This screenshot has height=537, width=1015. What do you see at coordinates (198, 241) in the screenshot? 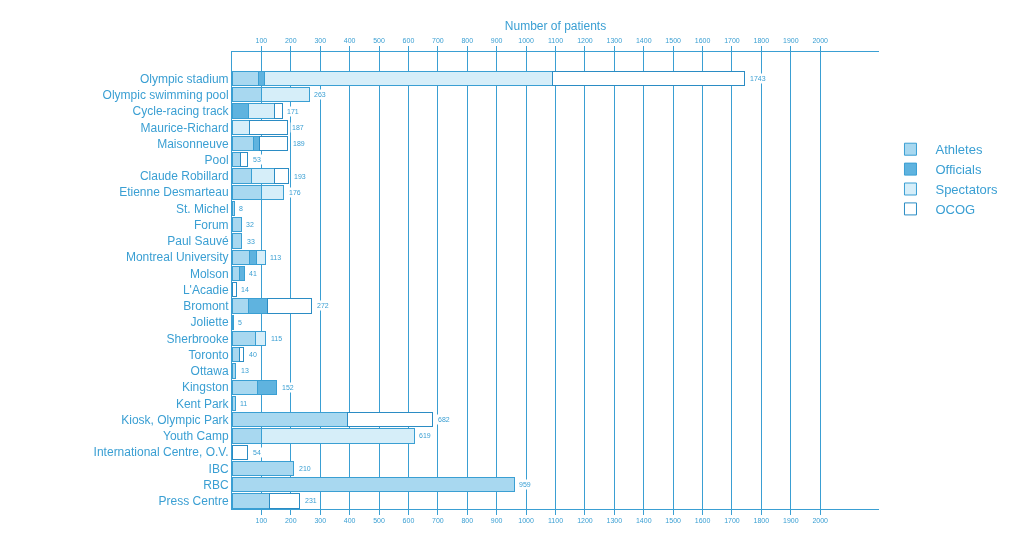
I see `y-tick-label: Paul Sauvé` at bounding box center [198, 241].